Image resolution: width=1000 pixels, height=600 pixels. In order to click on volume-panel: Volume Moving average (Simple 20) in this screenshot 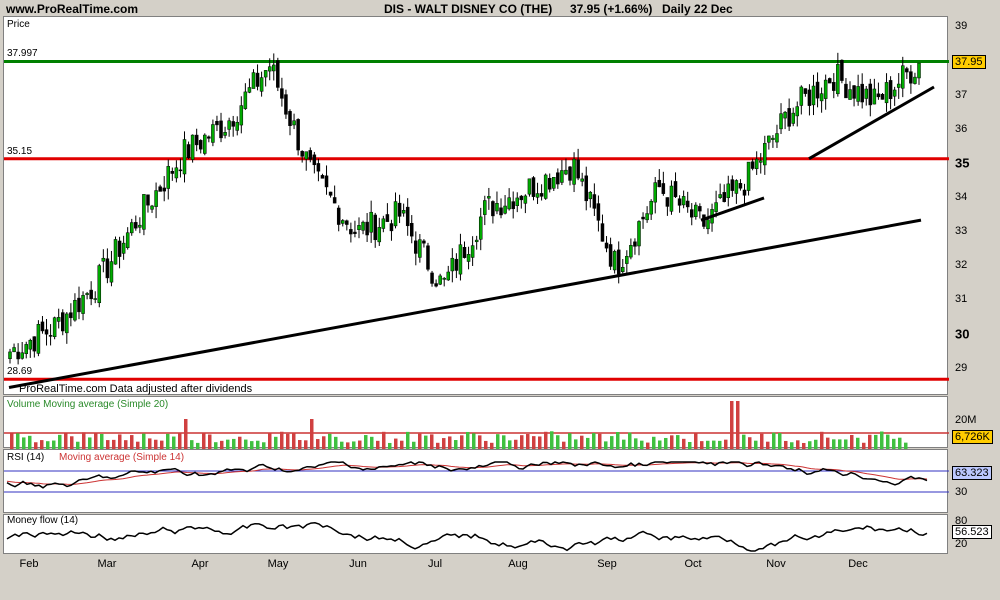, I will do `click(476, 422)`.